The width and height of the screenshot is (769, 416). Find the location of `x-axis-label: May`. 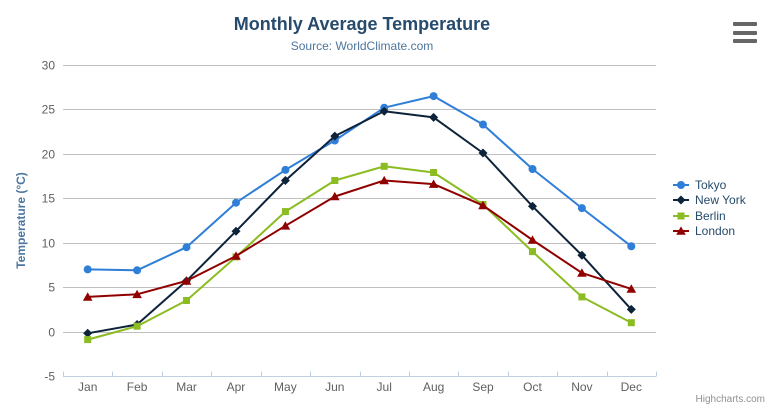

x-axis-label: May is located at coordinates (285, 387).